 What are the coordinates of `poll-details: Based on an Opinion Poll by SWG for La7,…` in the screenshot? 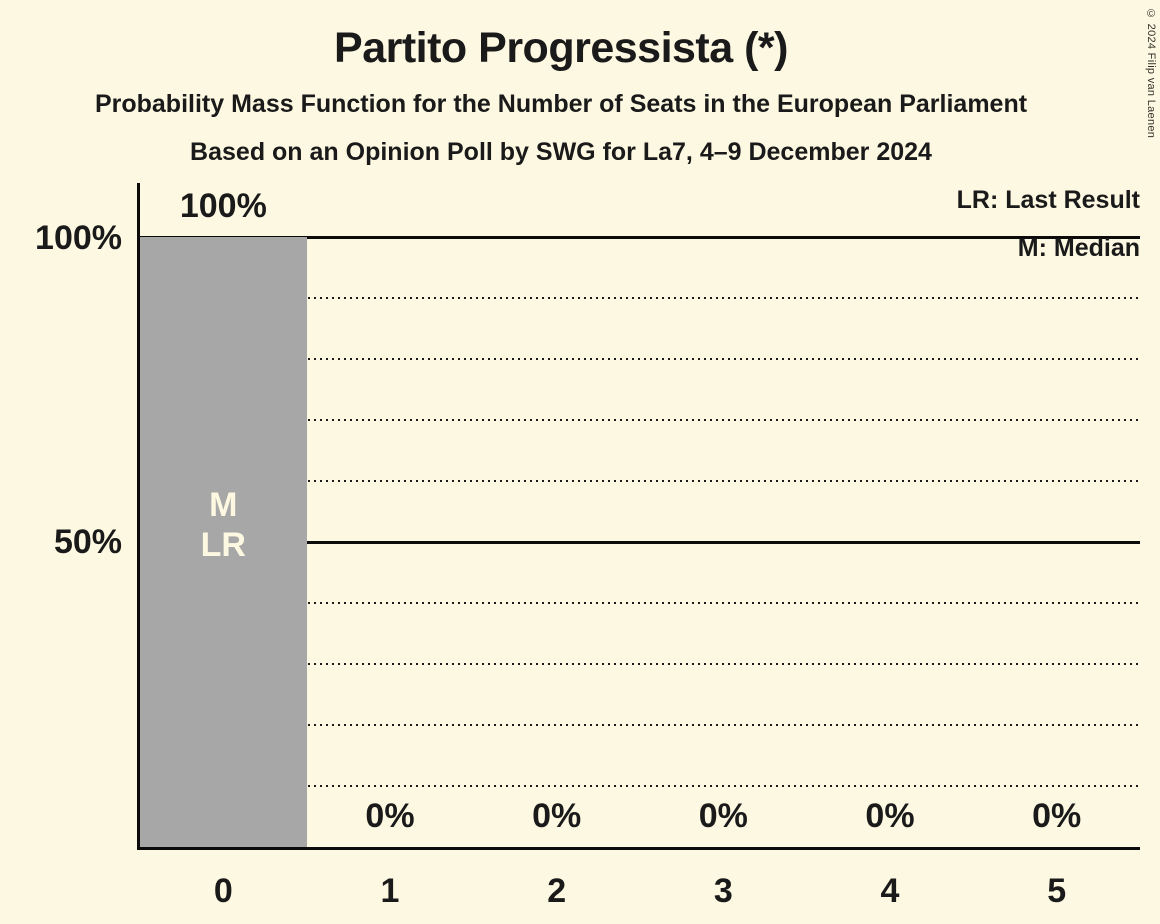 It's located at (561, 152).